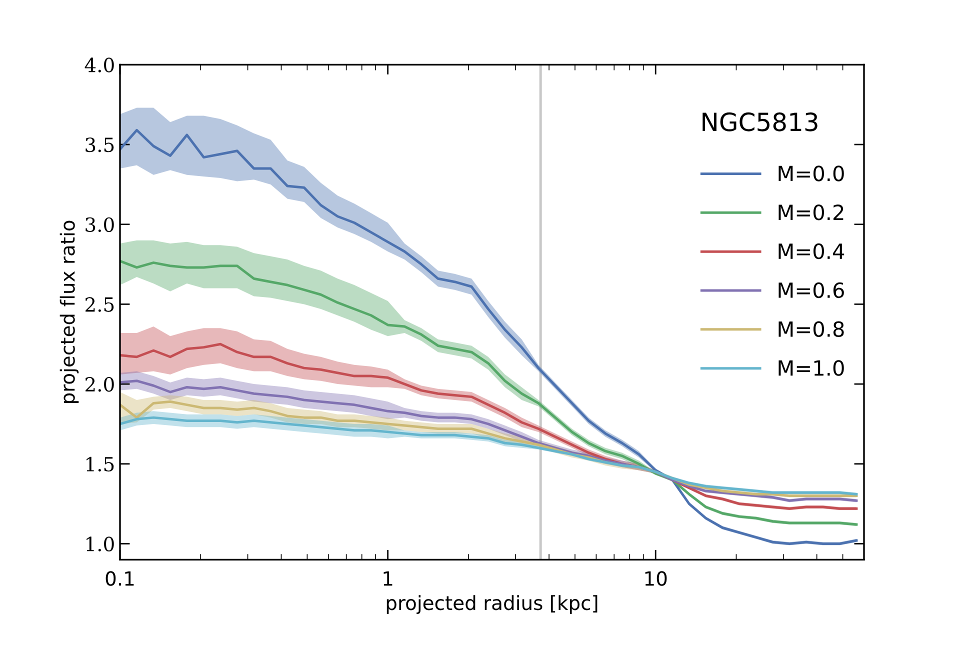 This screenshot has width=960, height=660. What do you see at coordinates (811, 329) in the screenshot?
I see `legend-label: M=0.8` at bounding box center [811, 329].